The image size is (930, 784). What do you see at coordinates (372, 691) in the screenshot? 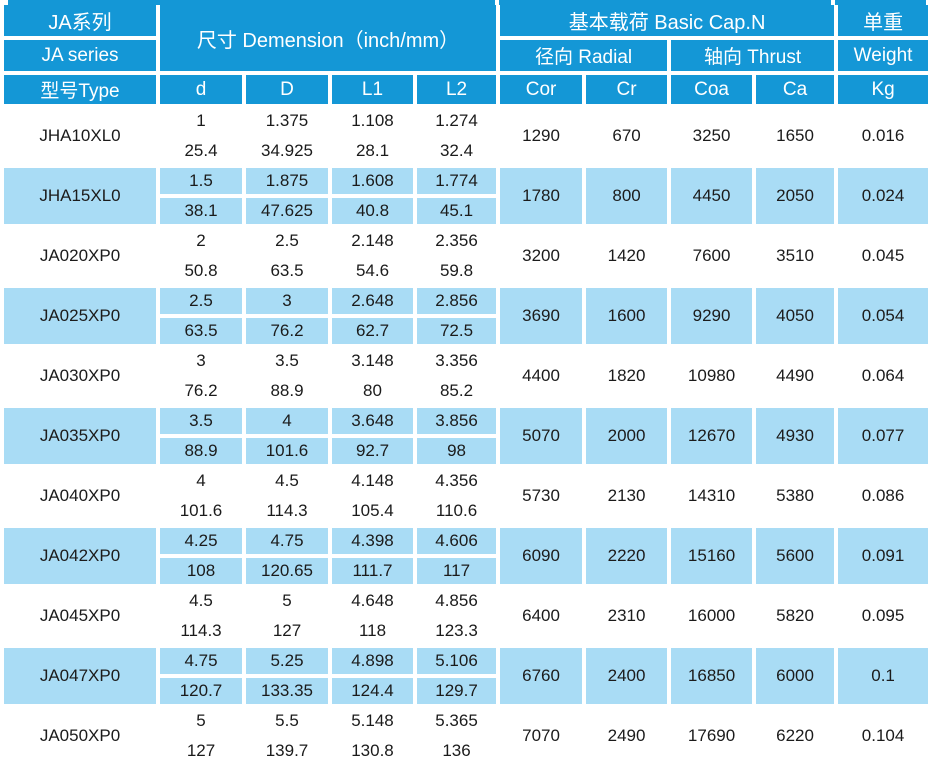
I see `L1-mm-cell: 124.4` at bounding box center [372, 691].